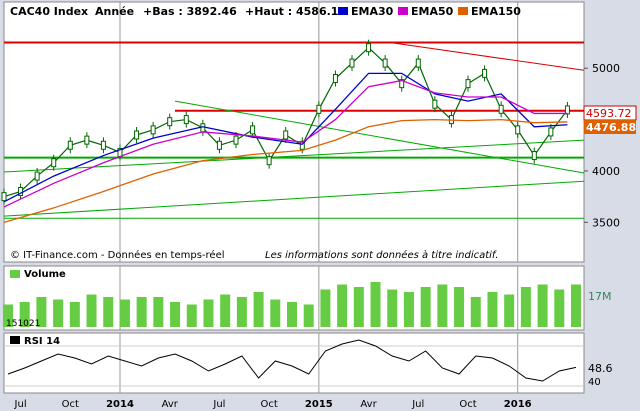 This screenshot has width=640, height=411. I want to click on high-label: +Haut : 4586.11, so click(295, 11).